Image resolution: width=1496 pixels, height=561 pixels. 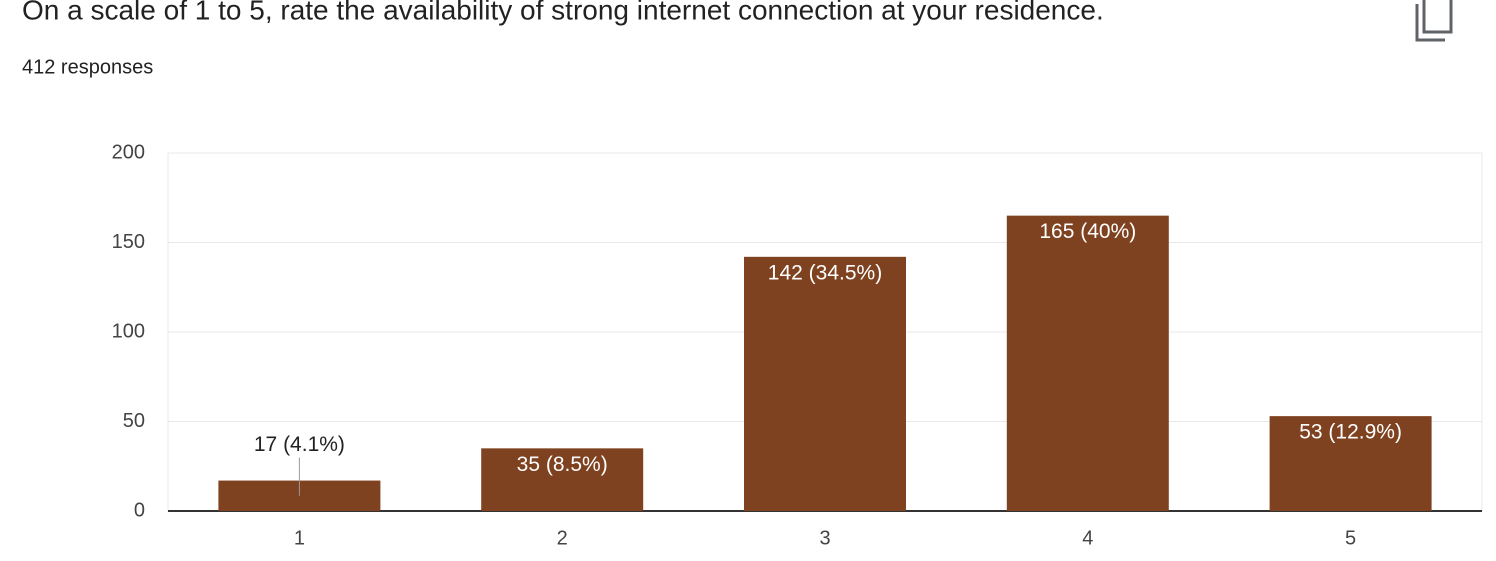 I want to click on copy-icon, so click(x=1434, y=21).